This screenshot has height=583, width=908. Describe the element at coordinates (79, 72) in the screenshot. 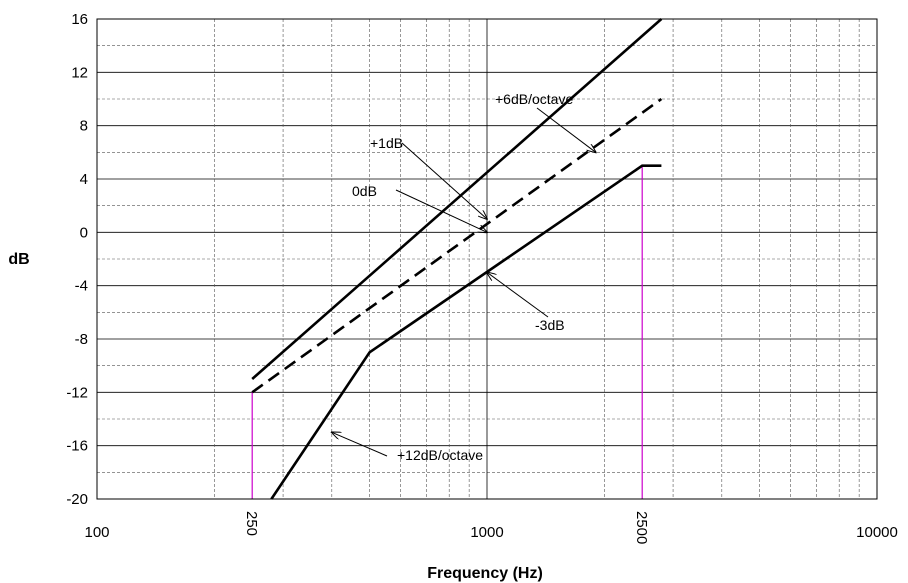

I see `y-tick-label: 12` at that location.